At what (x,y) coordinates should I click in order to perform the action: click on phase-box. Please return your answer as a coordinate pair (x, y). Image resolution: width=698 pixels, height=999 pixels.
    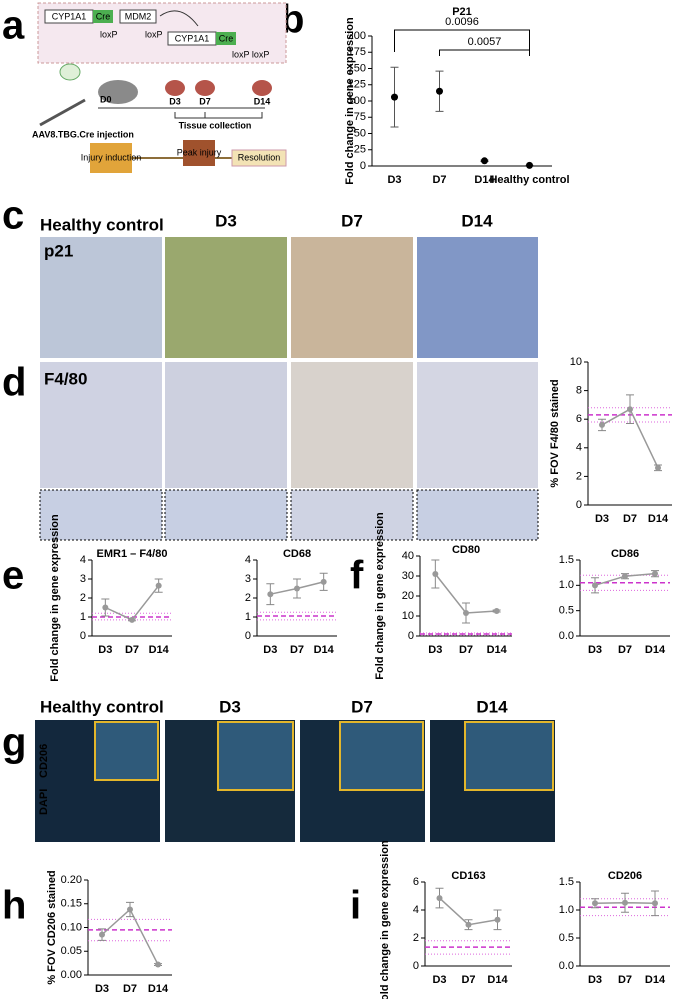
    Looking at the image, I should click on (199, 153).